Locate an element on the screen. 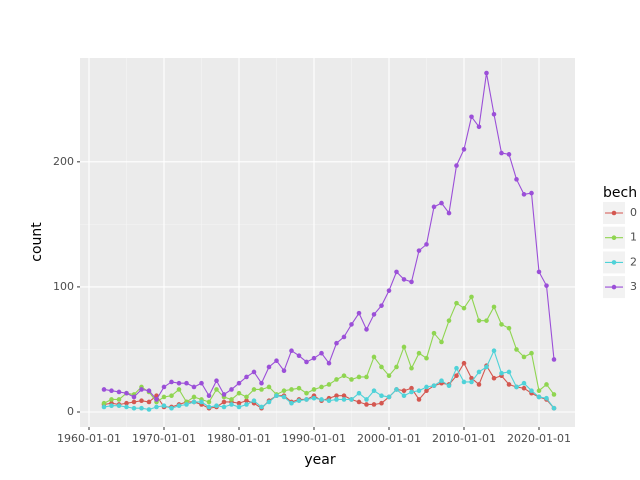  legend-label: 3 is located at coordinates (633, 286).